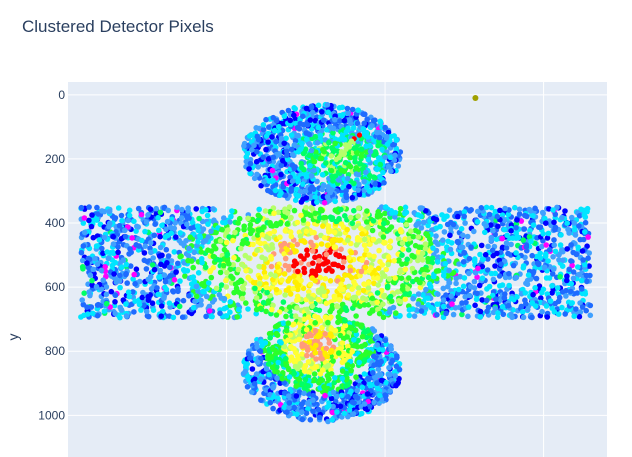  I want to click on y-tick-label: 200, so click(55, 159).